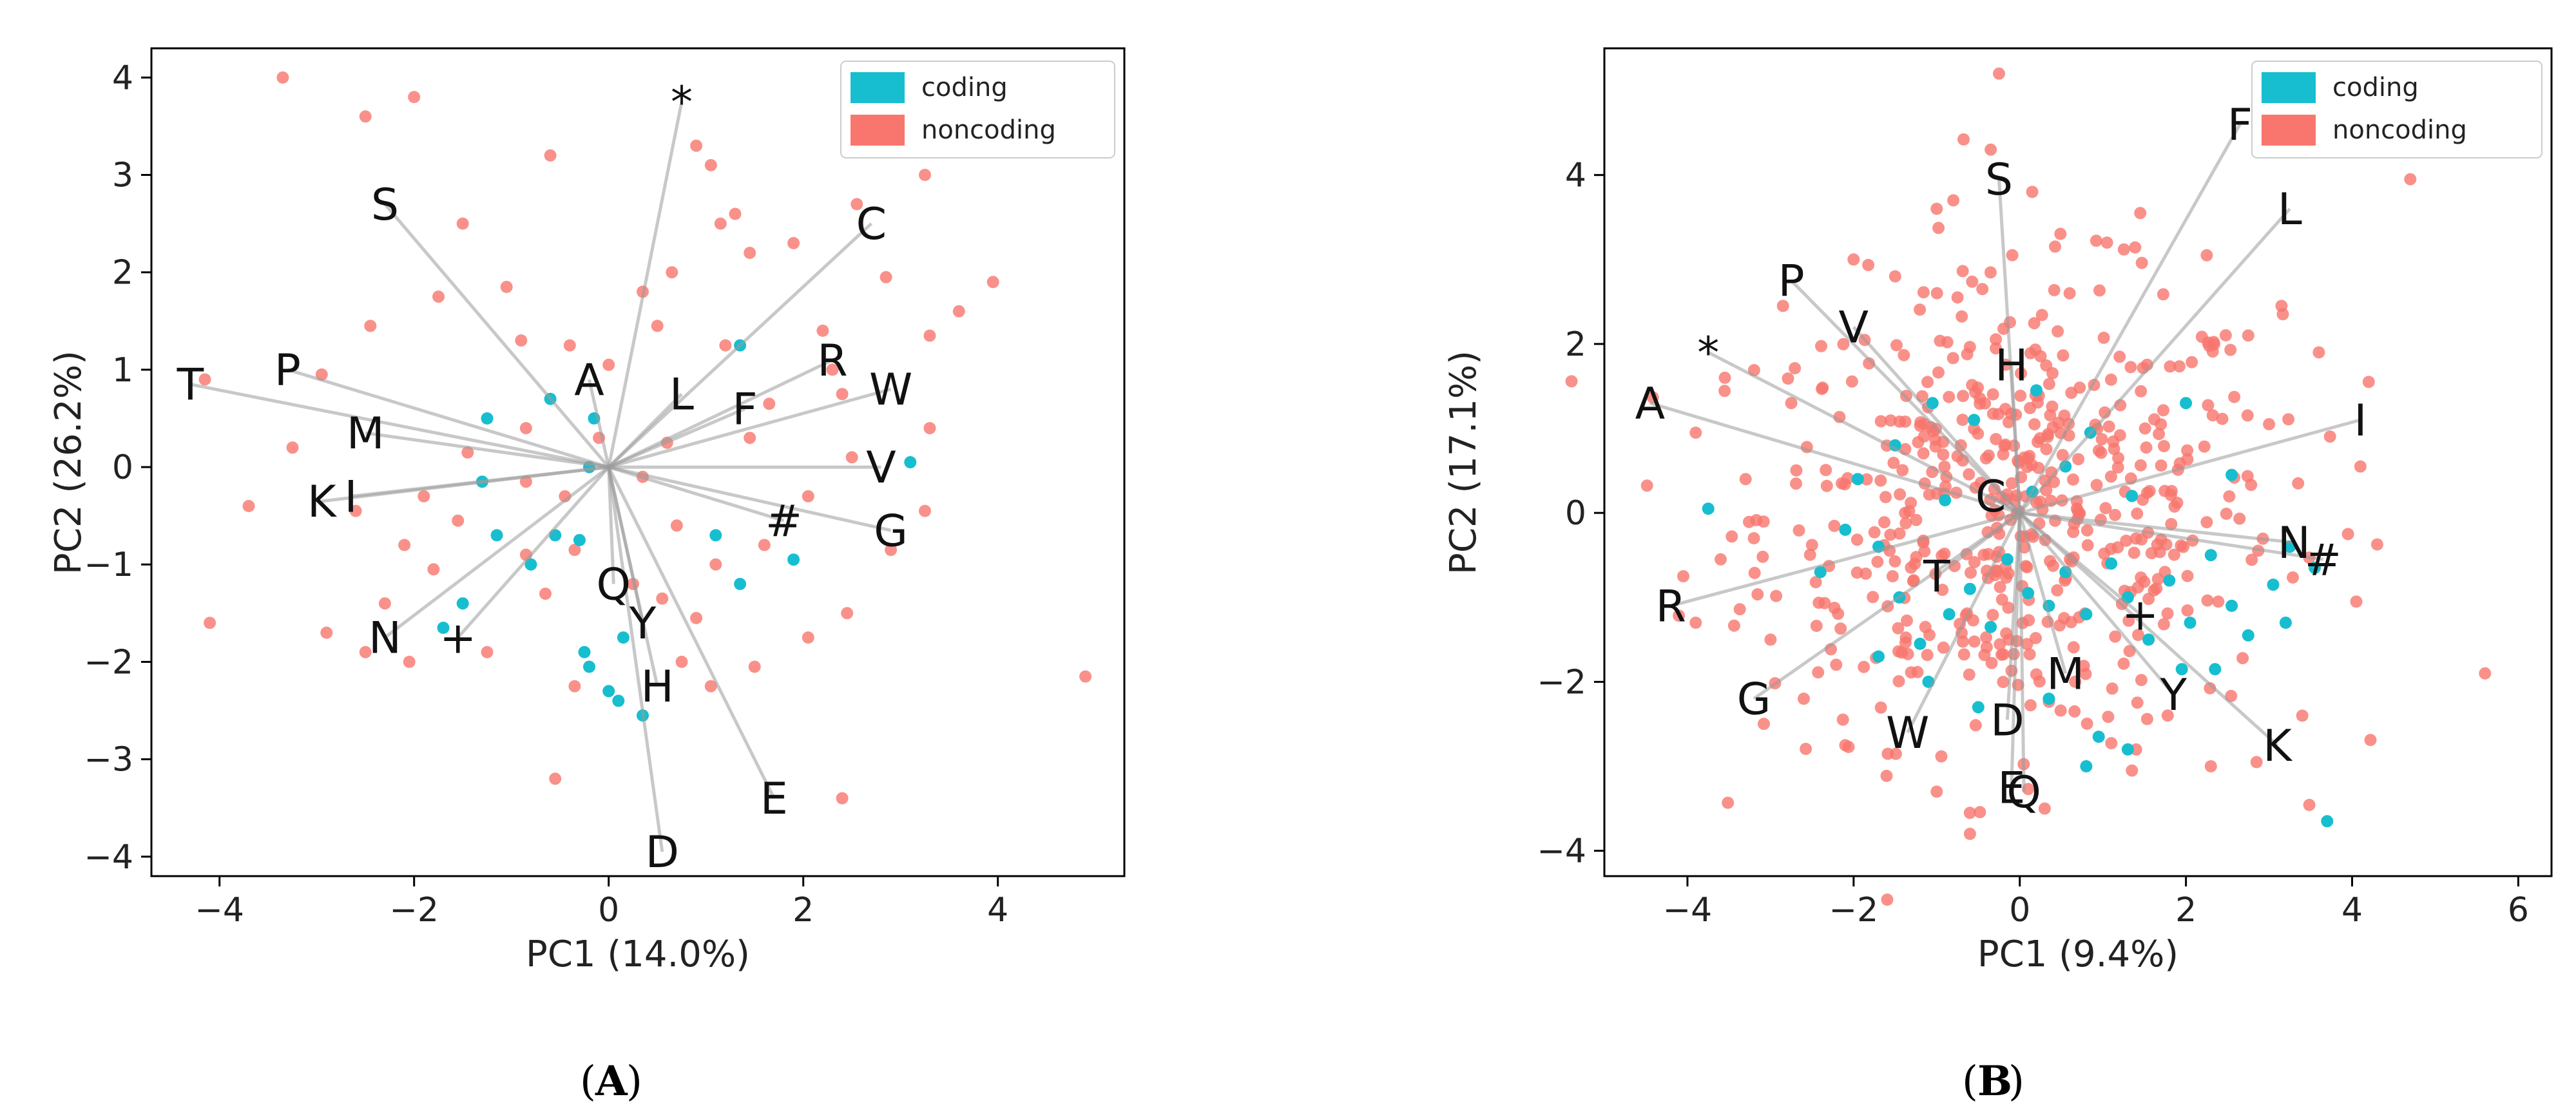 This screenshot has width=2576, height=1119. I want to click on y-tick-label: −3, so click(108, 760).